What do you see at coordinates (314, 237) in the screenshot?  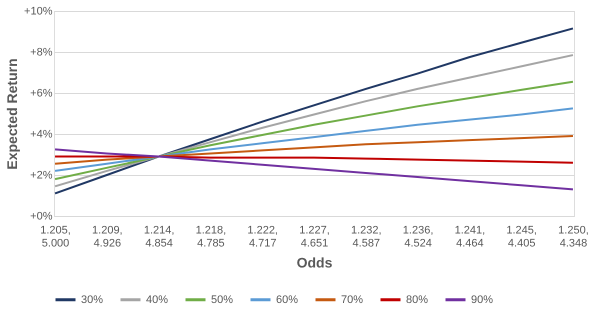 I see `x-tick-label: 1.227, 4.651` at bounding box center [314, 237].